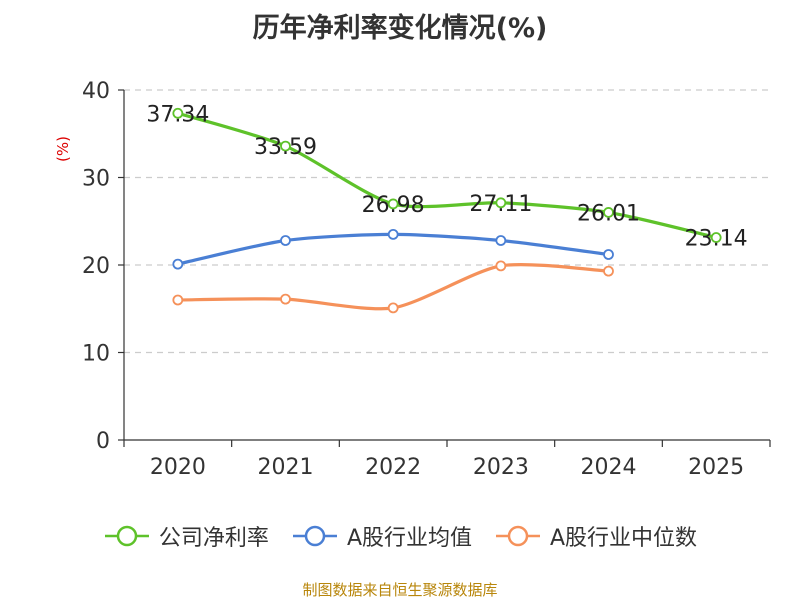 This screenshot has height=600, width=800. Describe the element at coordinates (393, 467) in the screenshot. I see `x-tick-label: 2022` at that location.